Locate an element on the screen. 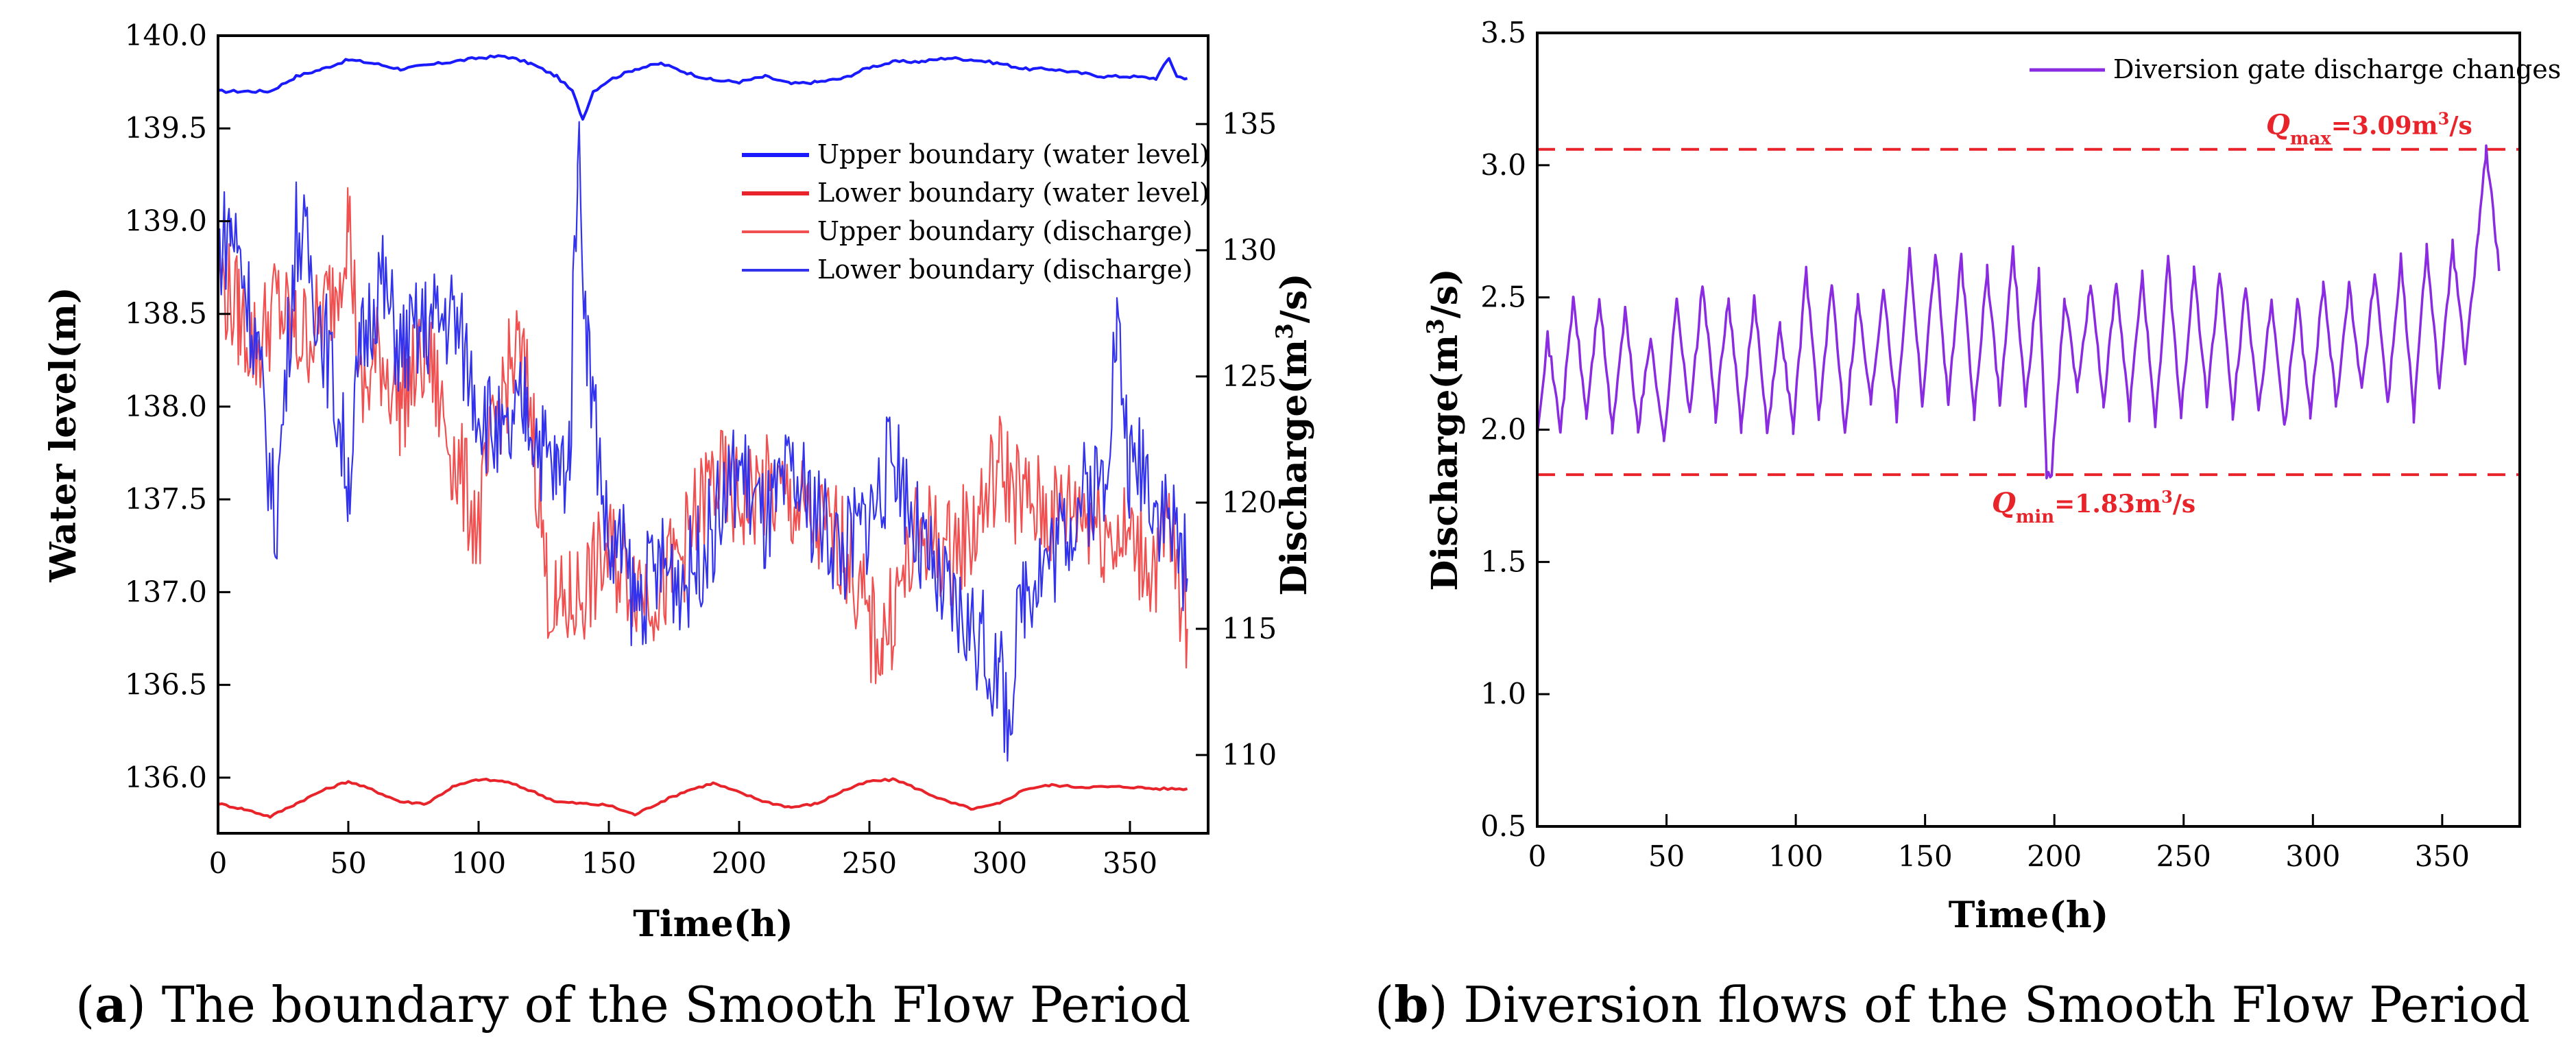 This screenshot has height=1050, width=2576. panel-a-right-tick-label: 130 is located at coordinates (1249, 250).